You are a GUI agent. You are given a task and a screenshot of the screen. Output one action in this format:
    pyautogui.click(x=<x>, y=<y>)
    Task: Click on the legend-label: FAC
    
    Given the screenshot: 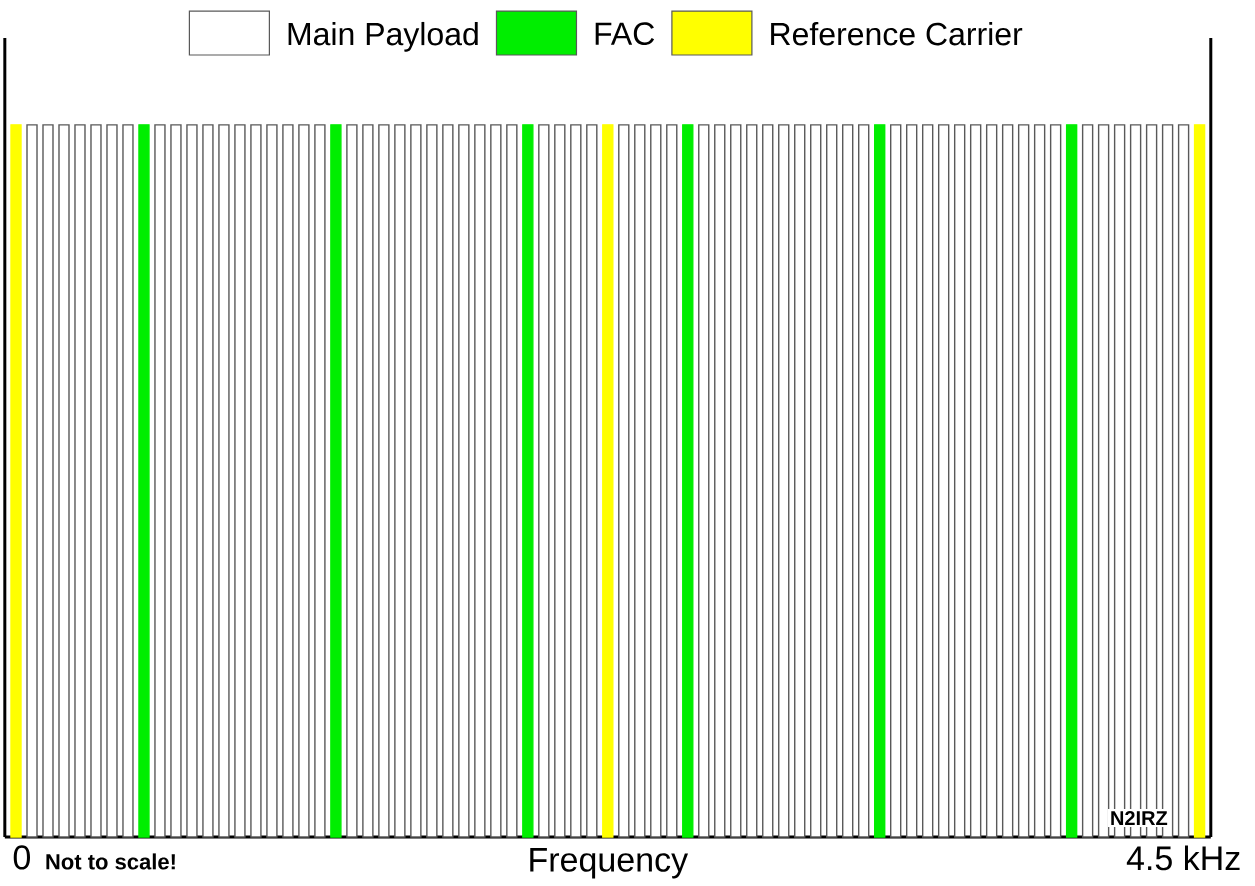 What is the action you would take?
    pyautogui.click(x=625, y=34)
    